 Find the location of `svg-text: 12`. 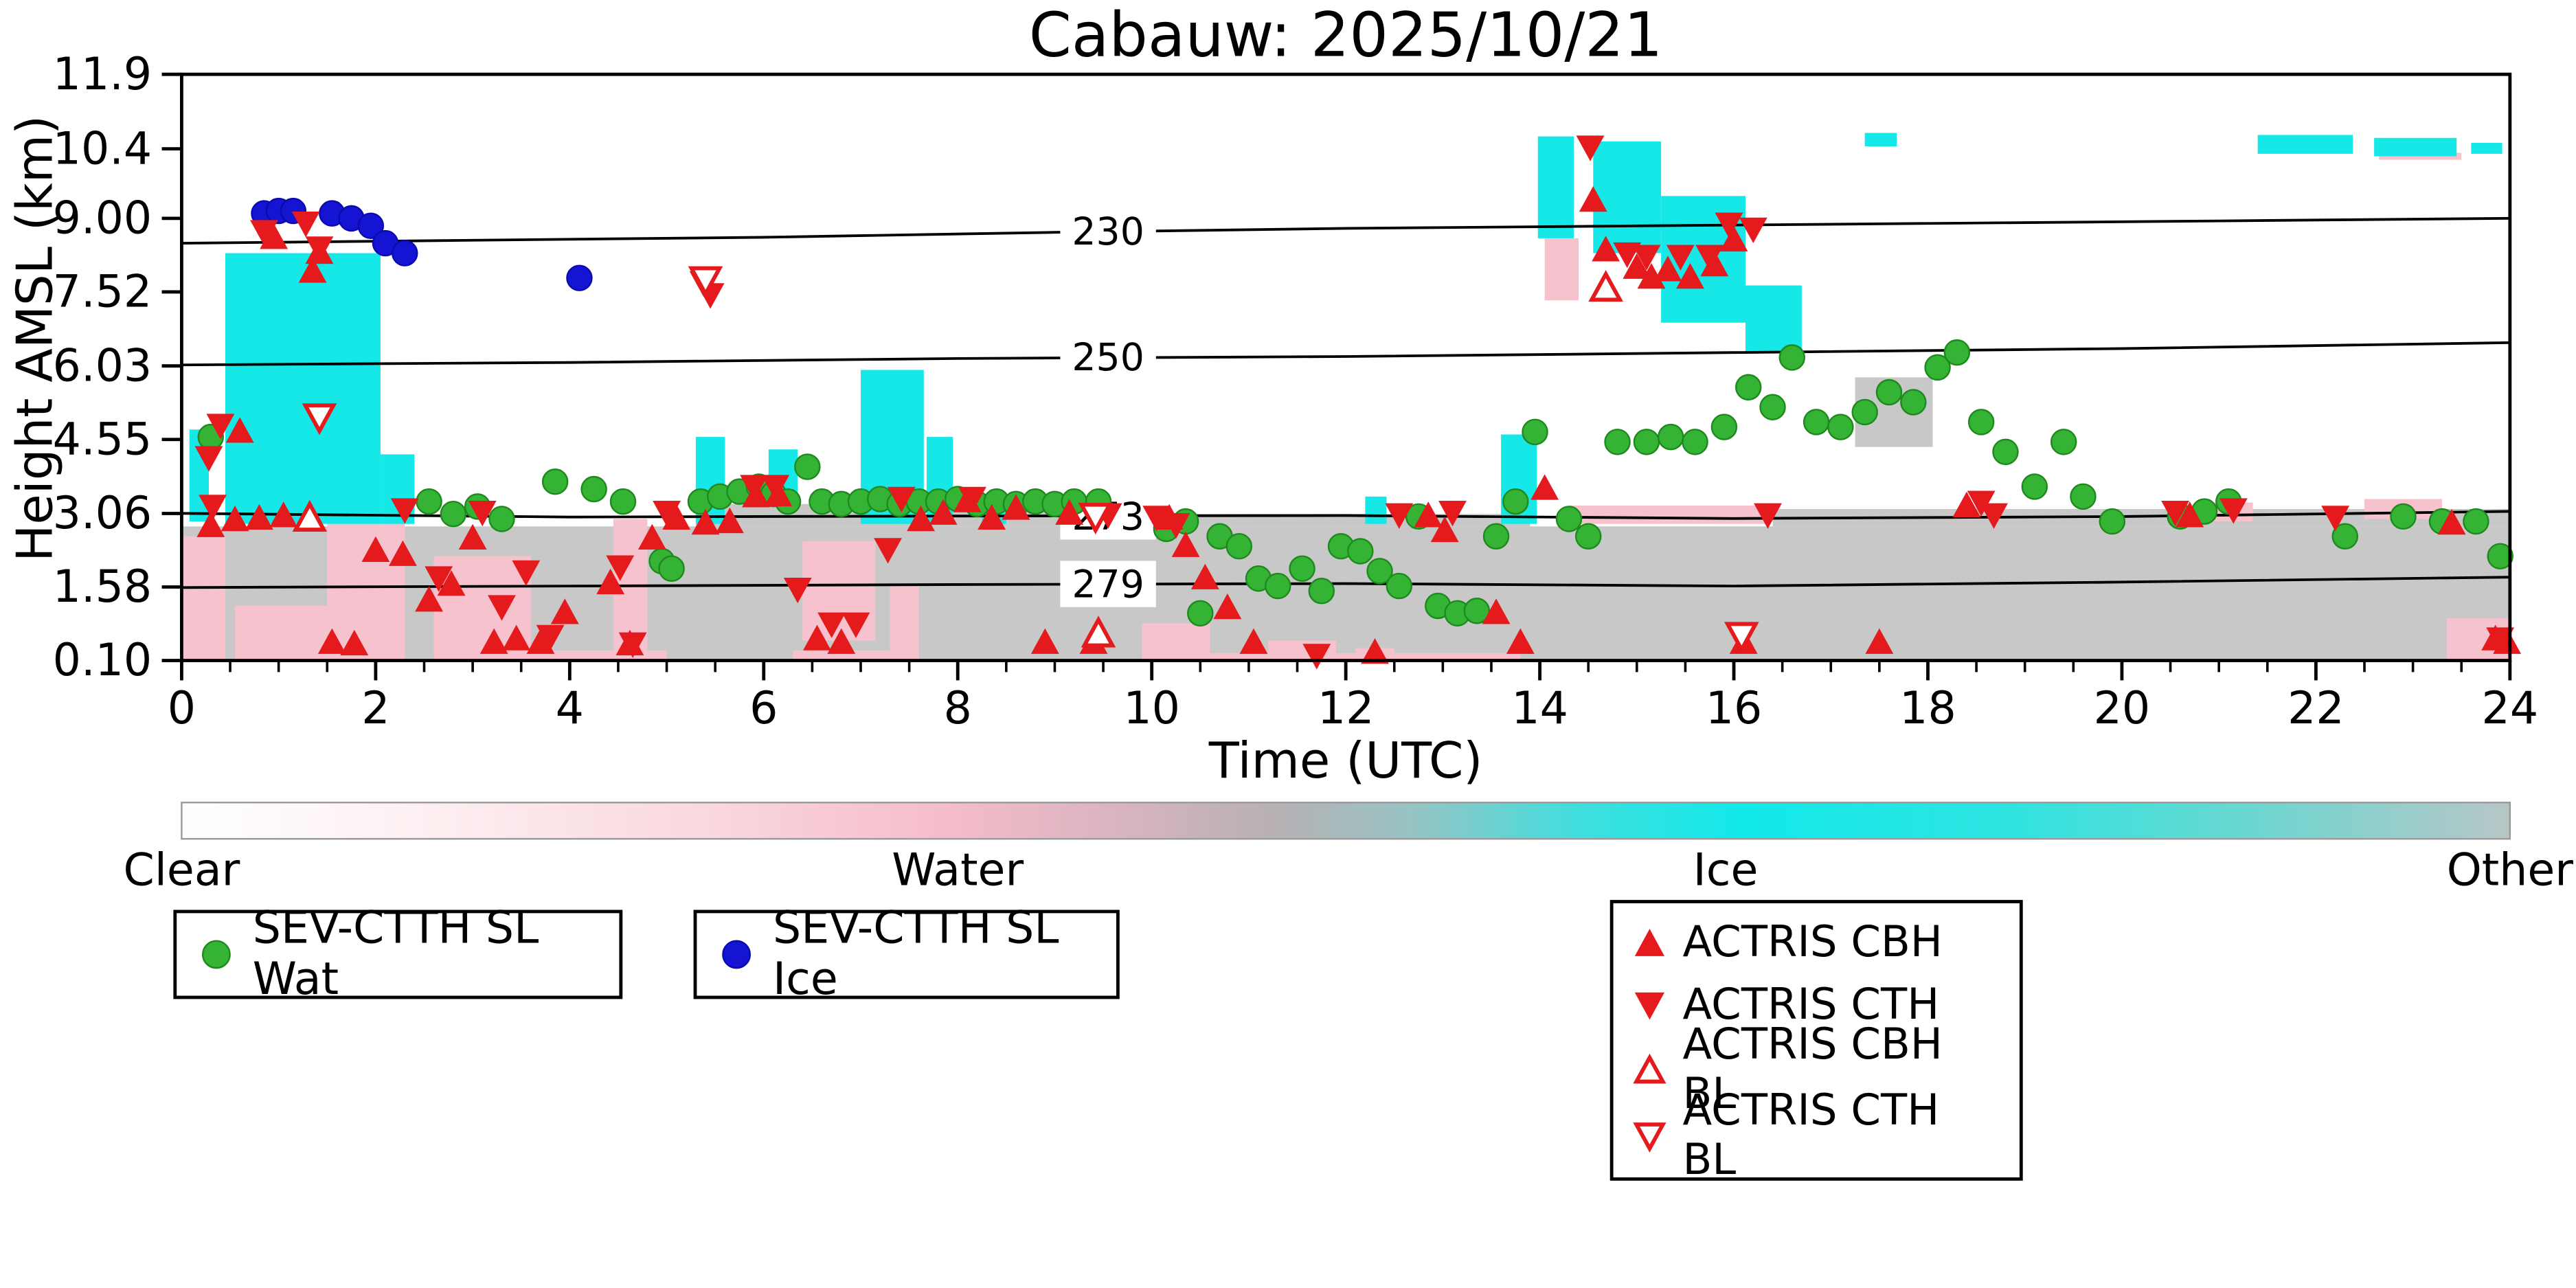

svg-text: 12 is located at coordinates (1346, 708).